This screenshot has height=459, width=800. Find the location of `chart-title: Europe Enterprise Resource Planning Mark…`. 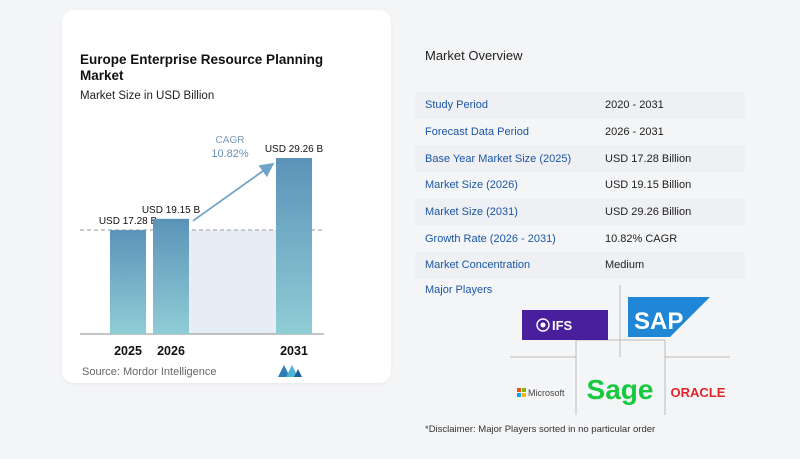

chart-title: Europe Enterprise Resource Planning Mark… is located at coordinates (202, 67).